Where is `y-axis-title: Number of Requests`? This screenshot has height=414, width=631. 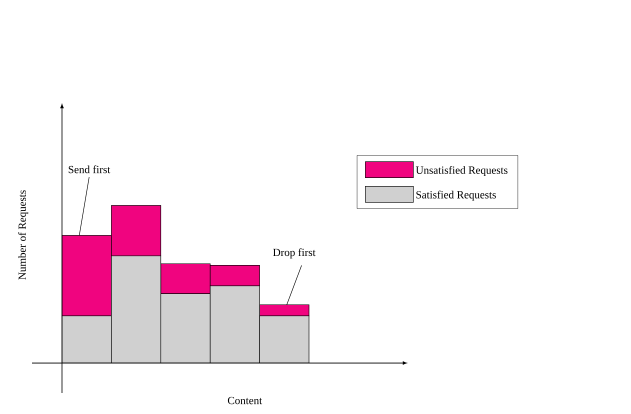
y-axis-title: Number of Requests is located at coordinates (23, 235).